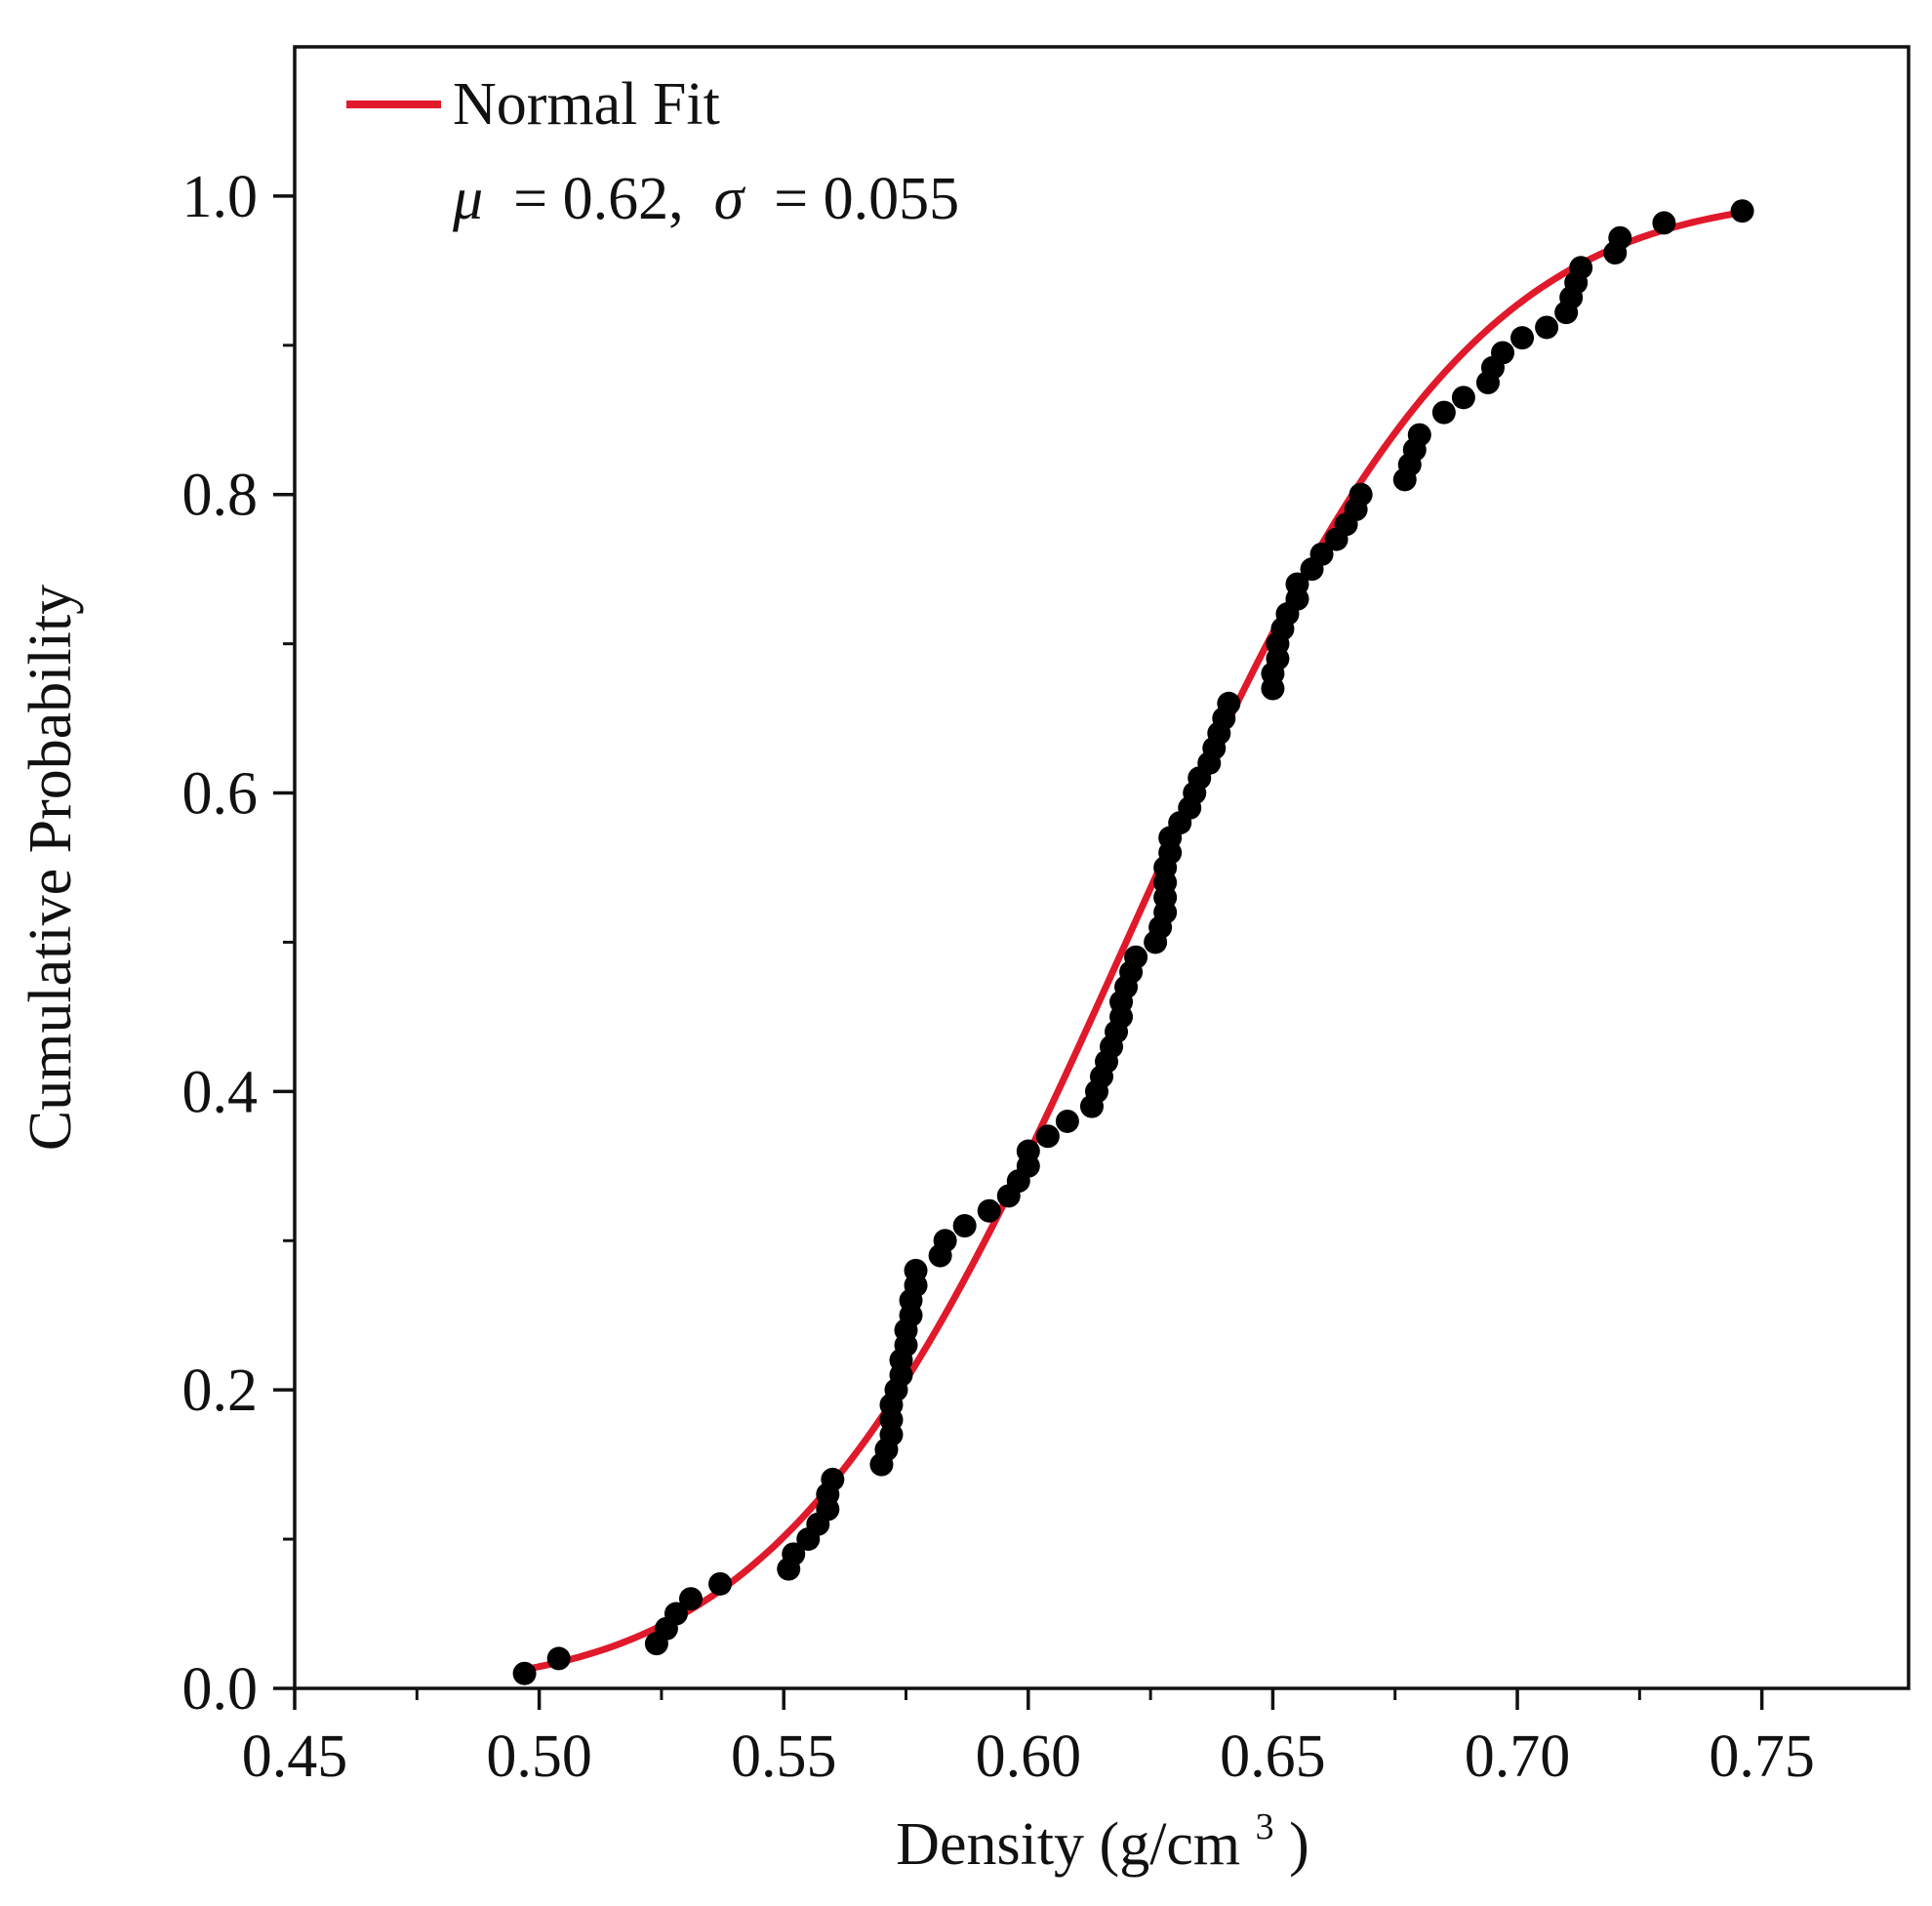  What do you see at coordinates (1265, 1826) in the screenshot?
I see `x-axis-title-superscript: 3` at bounding box center [1265, 1826].